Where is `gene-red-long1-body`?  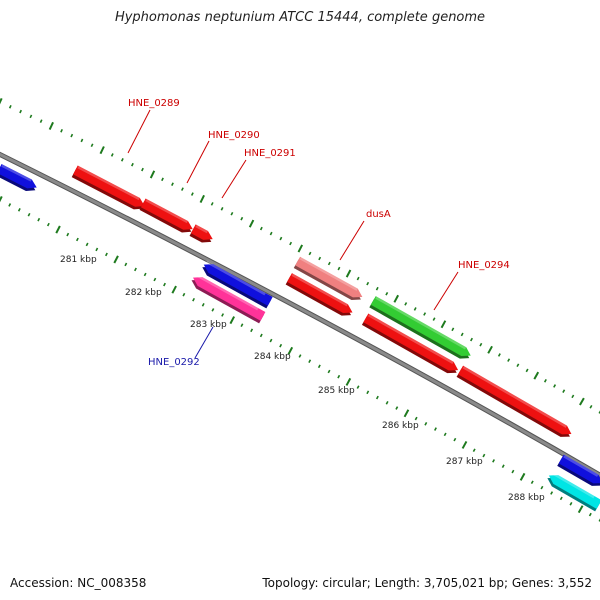 gene-red-long1-body is located at coordinates (411, 342).